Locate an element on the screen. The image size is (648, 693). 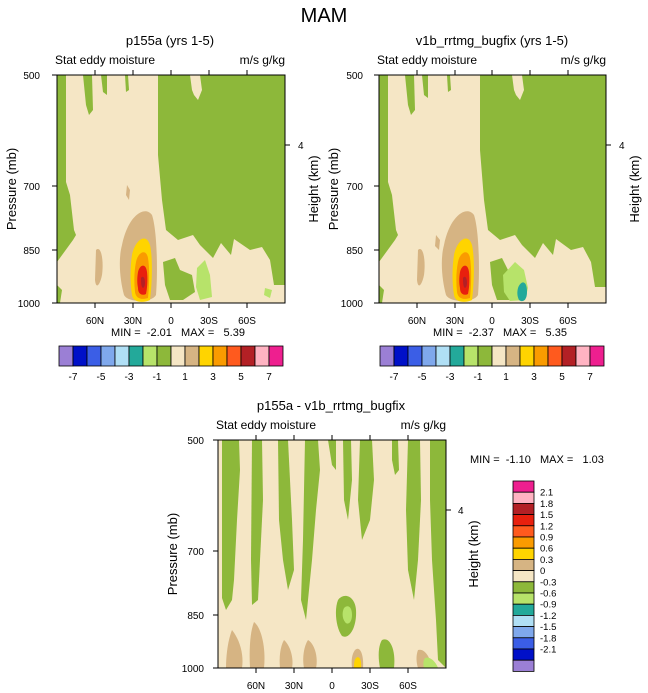
colorbar-label: -1.8 is located at coordinates (548, 638).